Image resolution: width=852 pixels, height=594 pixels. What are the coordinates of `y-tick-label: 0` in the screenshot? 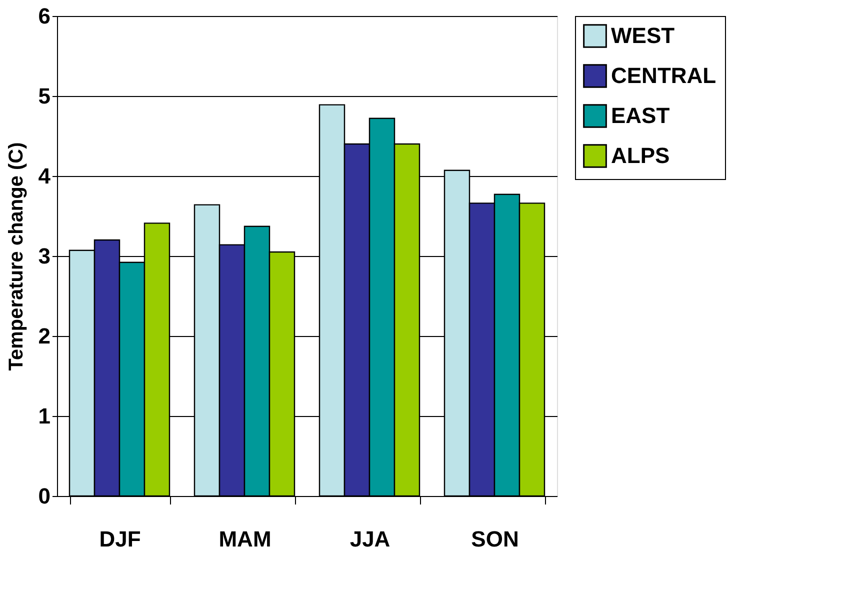 It's located at (44, 496).